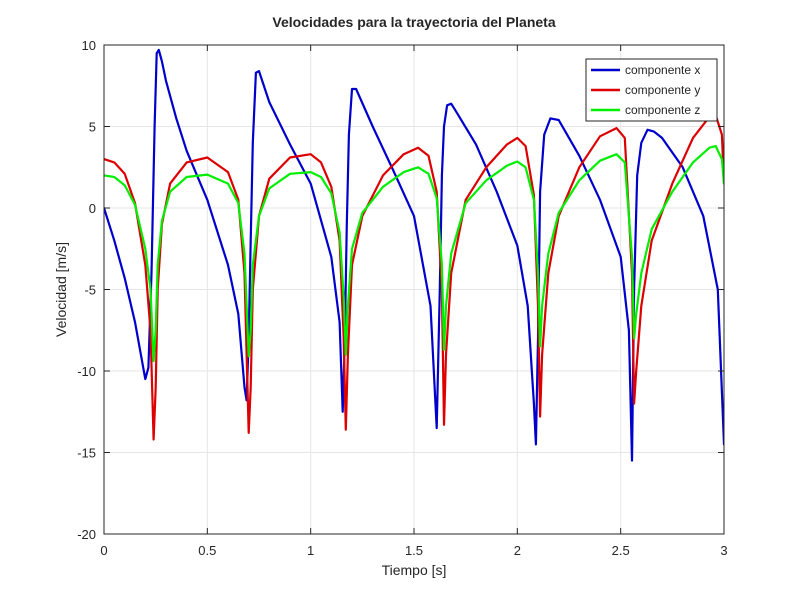 Image resolution: width=800 pixels, height=605 pixels. I want to click on x-tick-label: 1, so click(310, 550).